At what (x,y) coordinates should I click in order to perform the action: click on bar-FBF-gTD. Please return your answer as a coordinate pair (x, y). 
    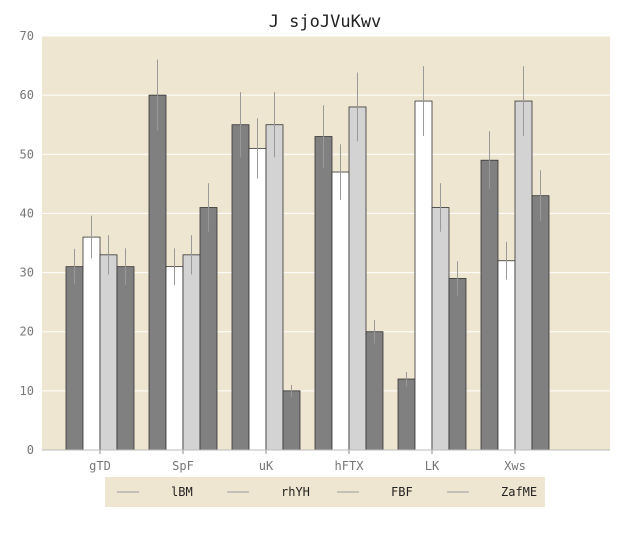
    Looking at the image, I should click on (108, 352).